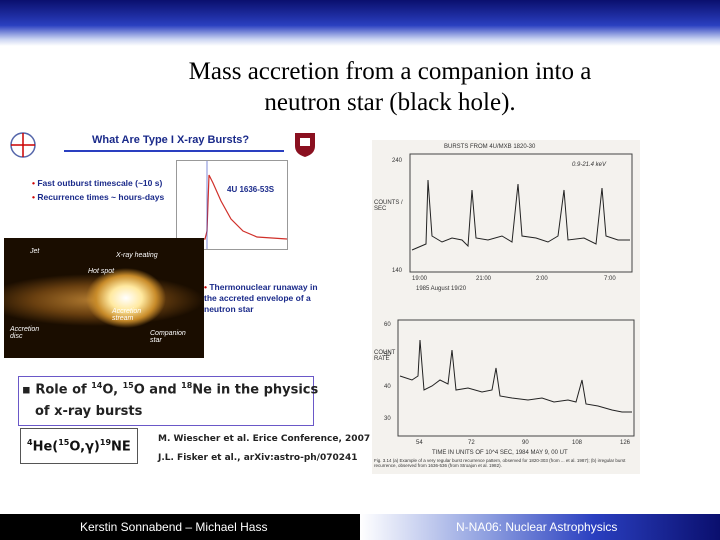  What do you see at coordinates (420, 279) in the screenshot?
I see `top-xtick-1: 19:00` at bounding box center [420, 279].